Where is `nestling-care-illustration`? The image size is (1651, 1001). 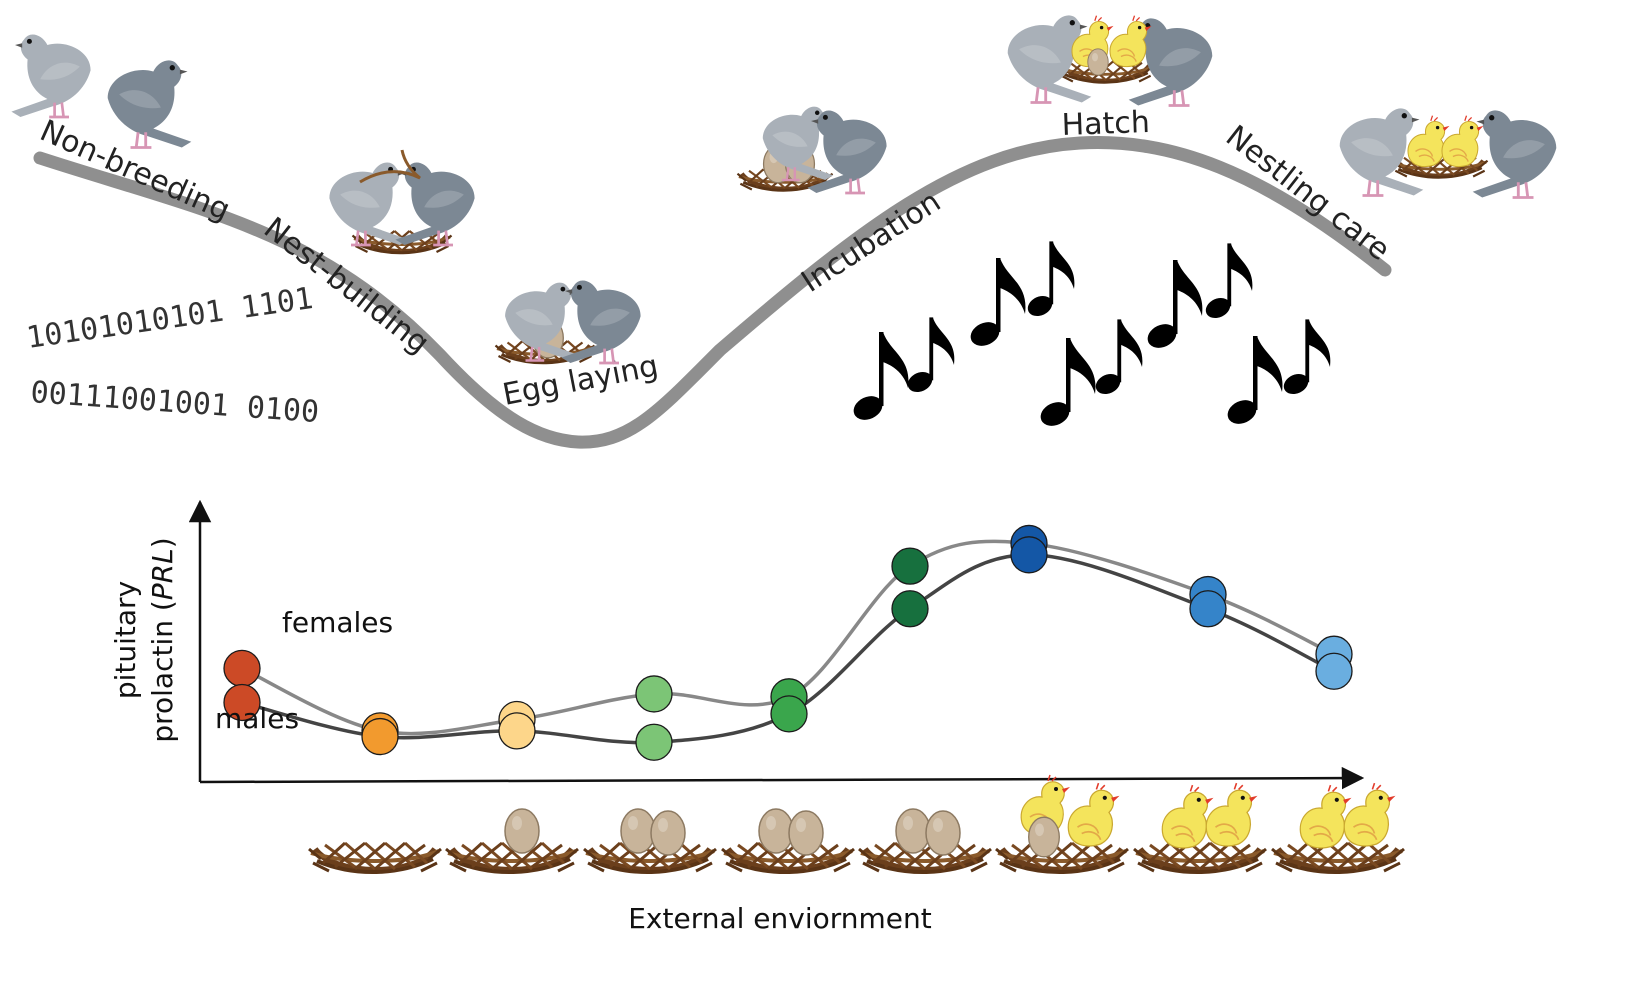
nestling-care-illustration is located at coordinates (1448, 152).